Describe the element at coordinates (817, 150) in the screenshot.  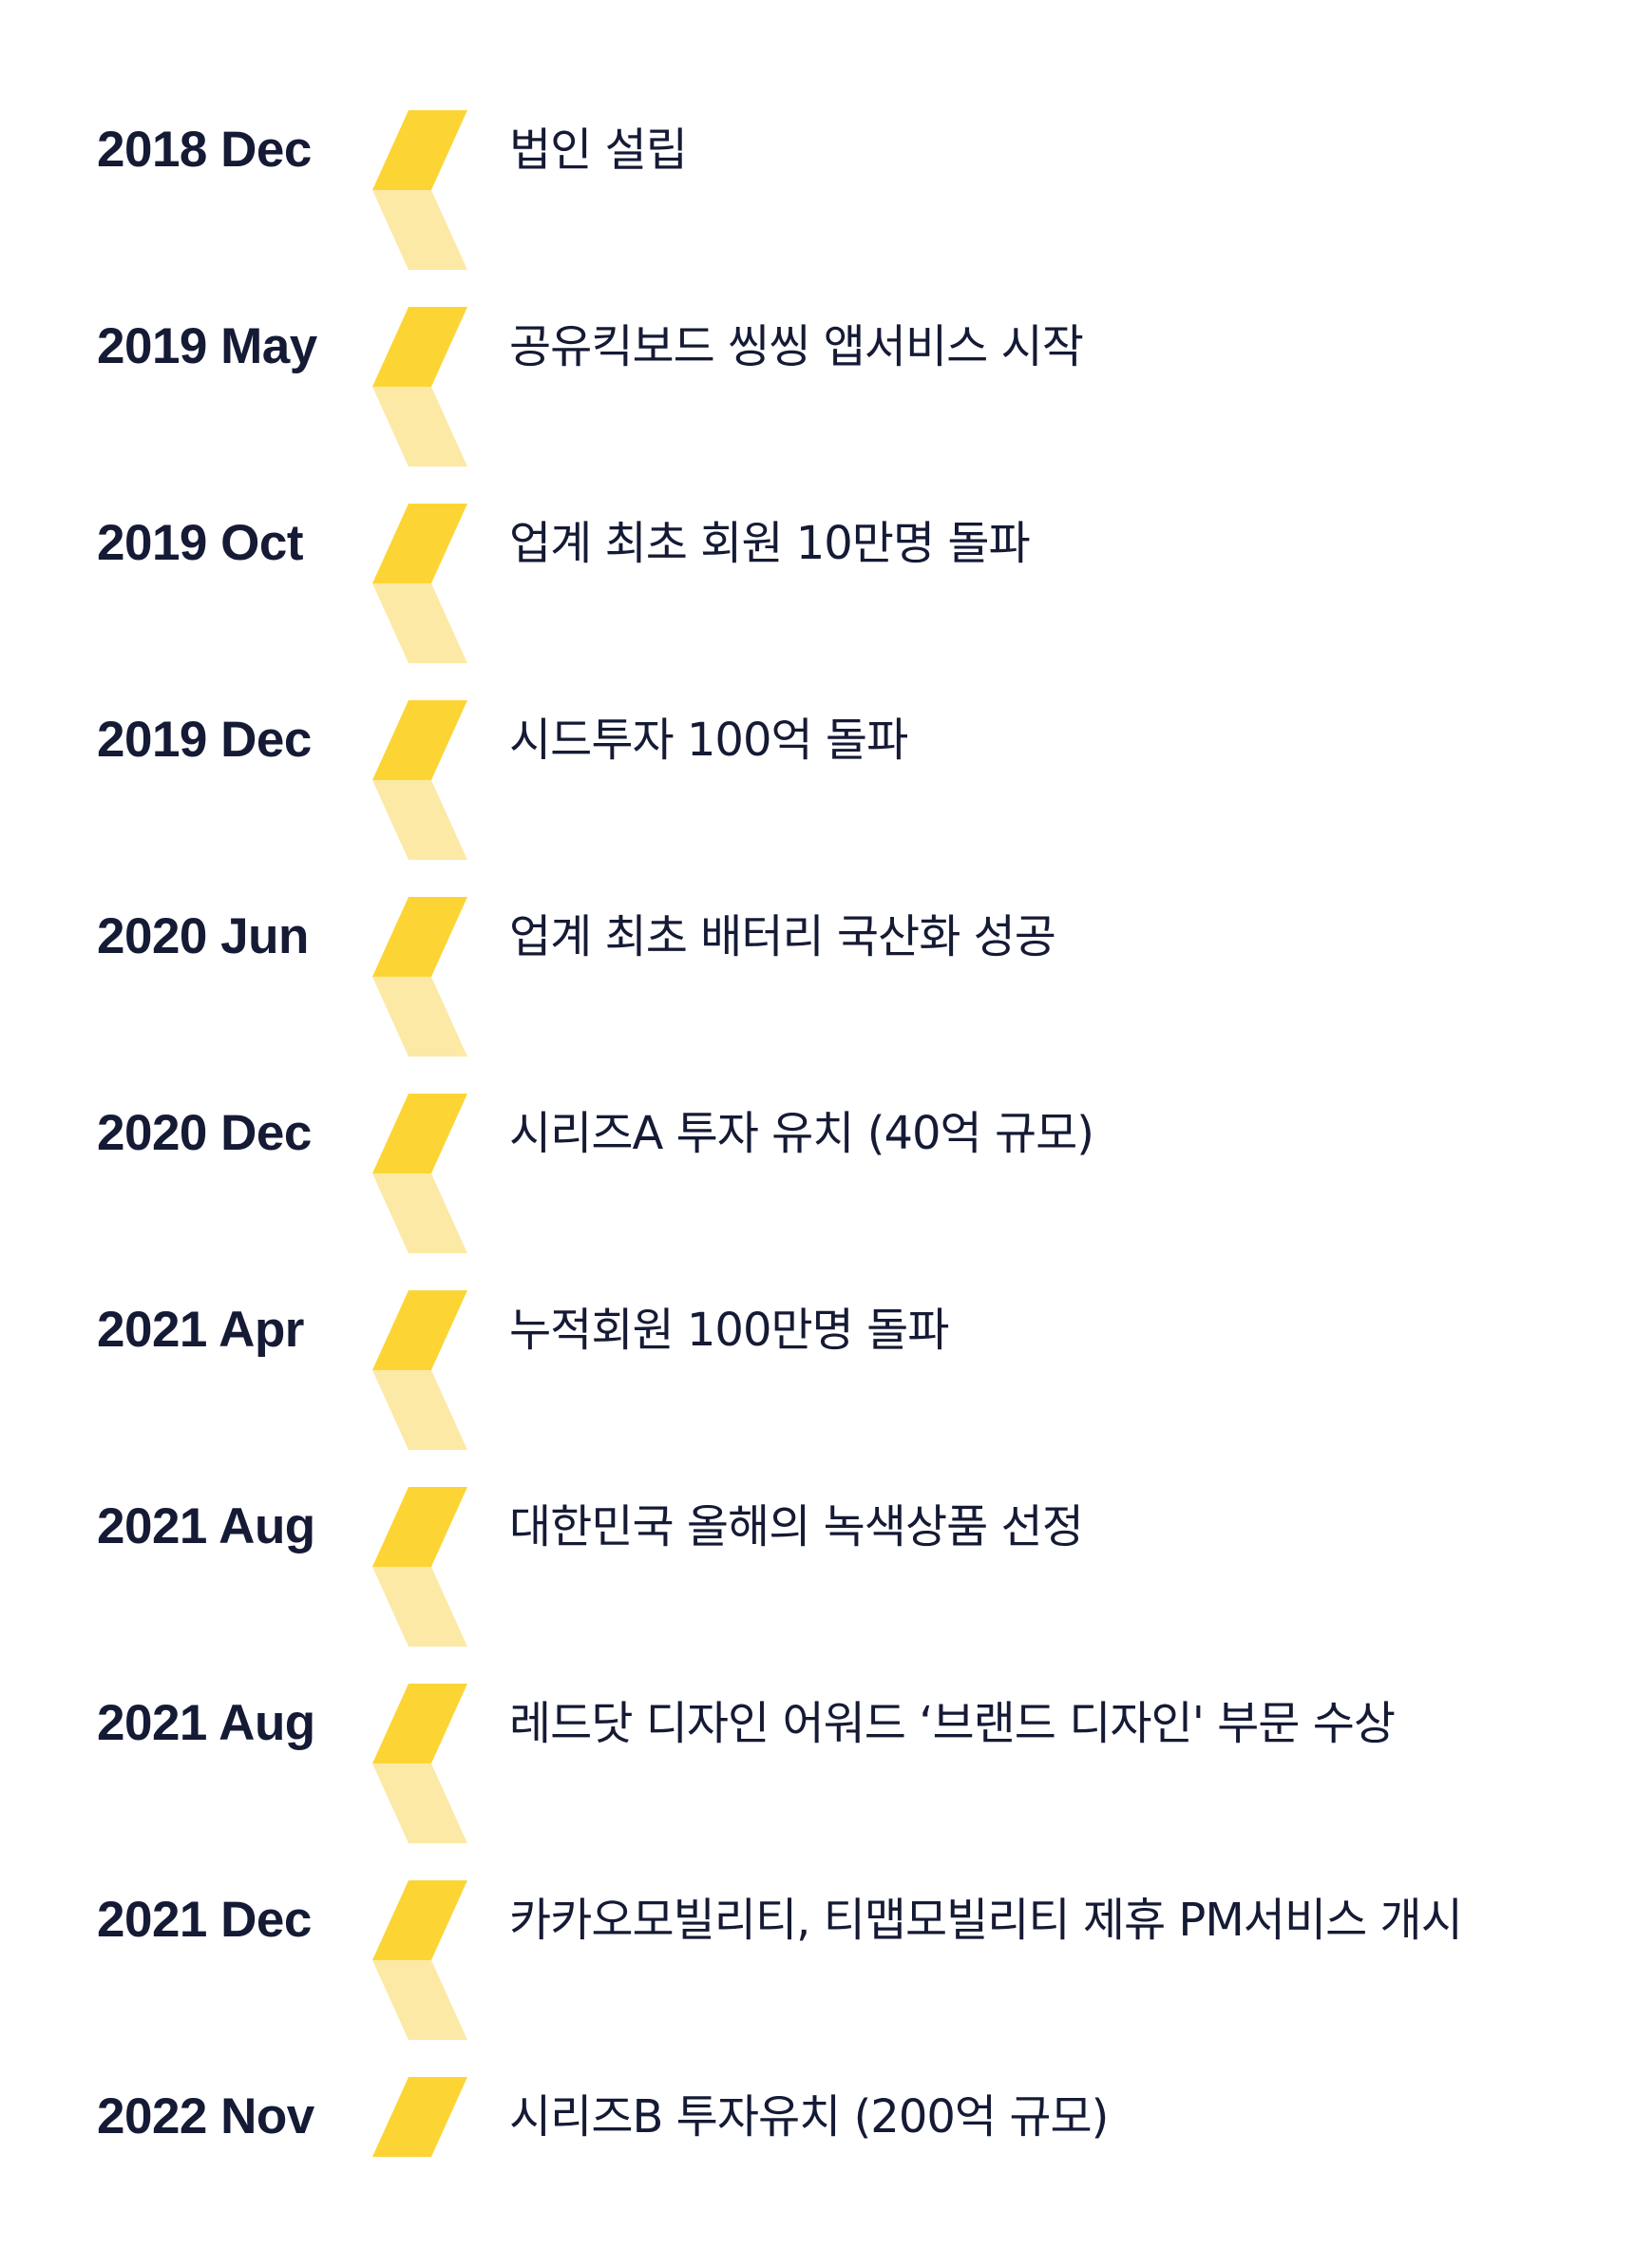
I see `timeline-item: 2018 Dec 법인 설립` at that location.